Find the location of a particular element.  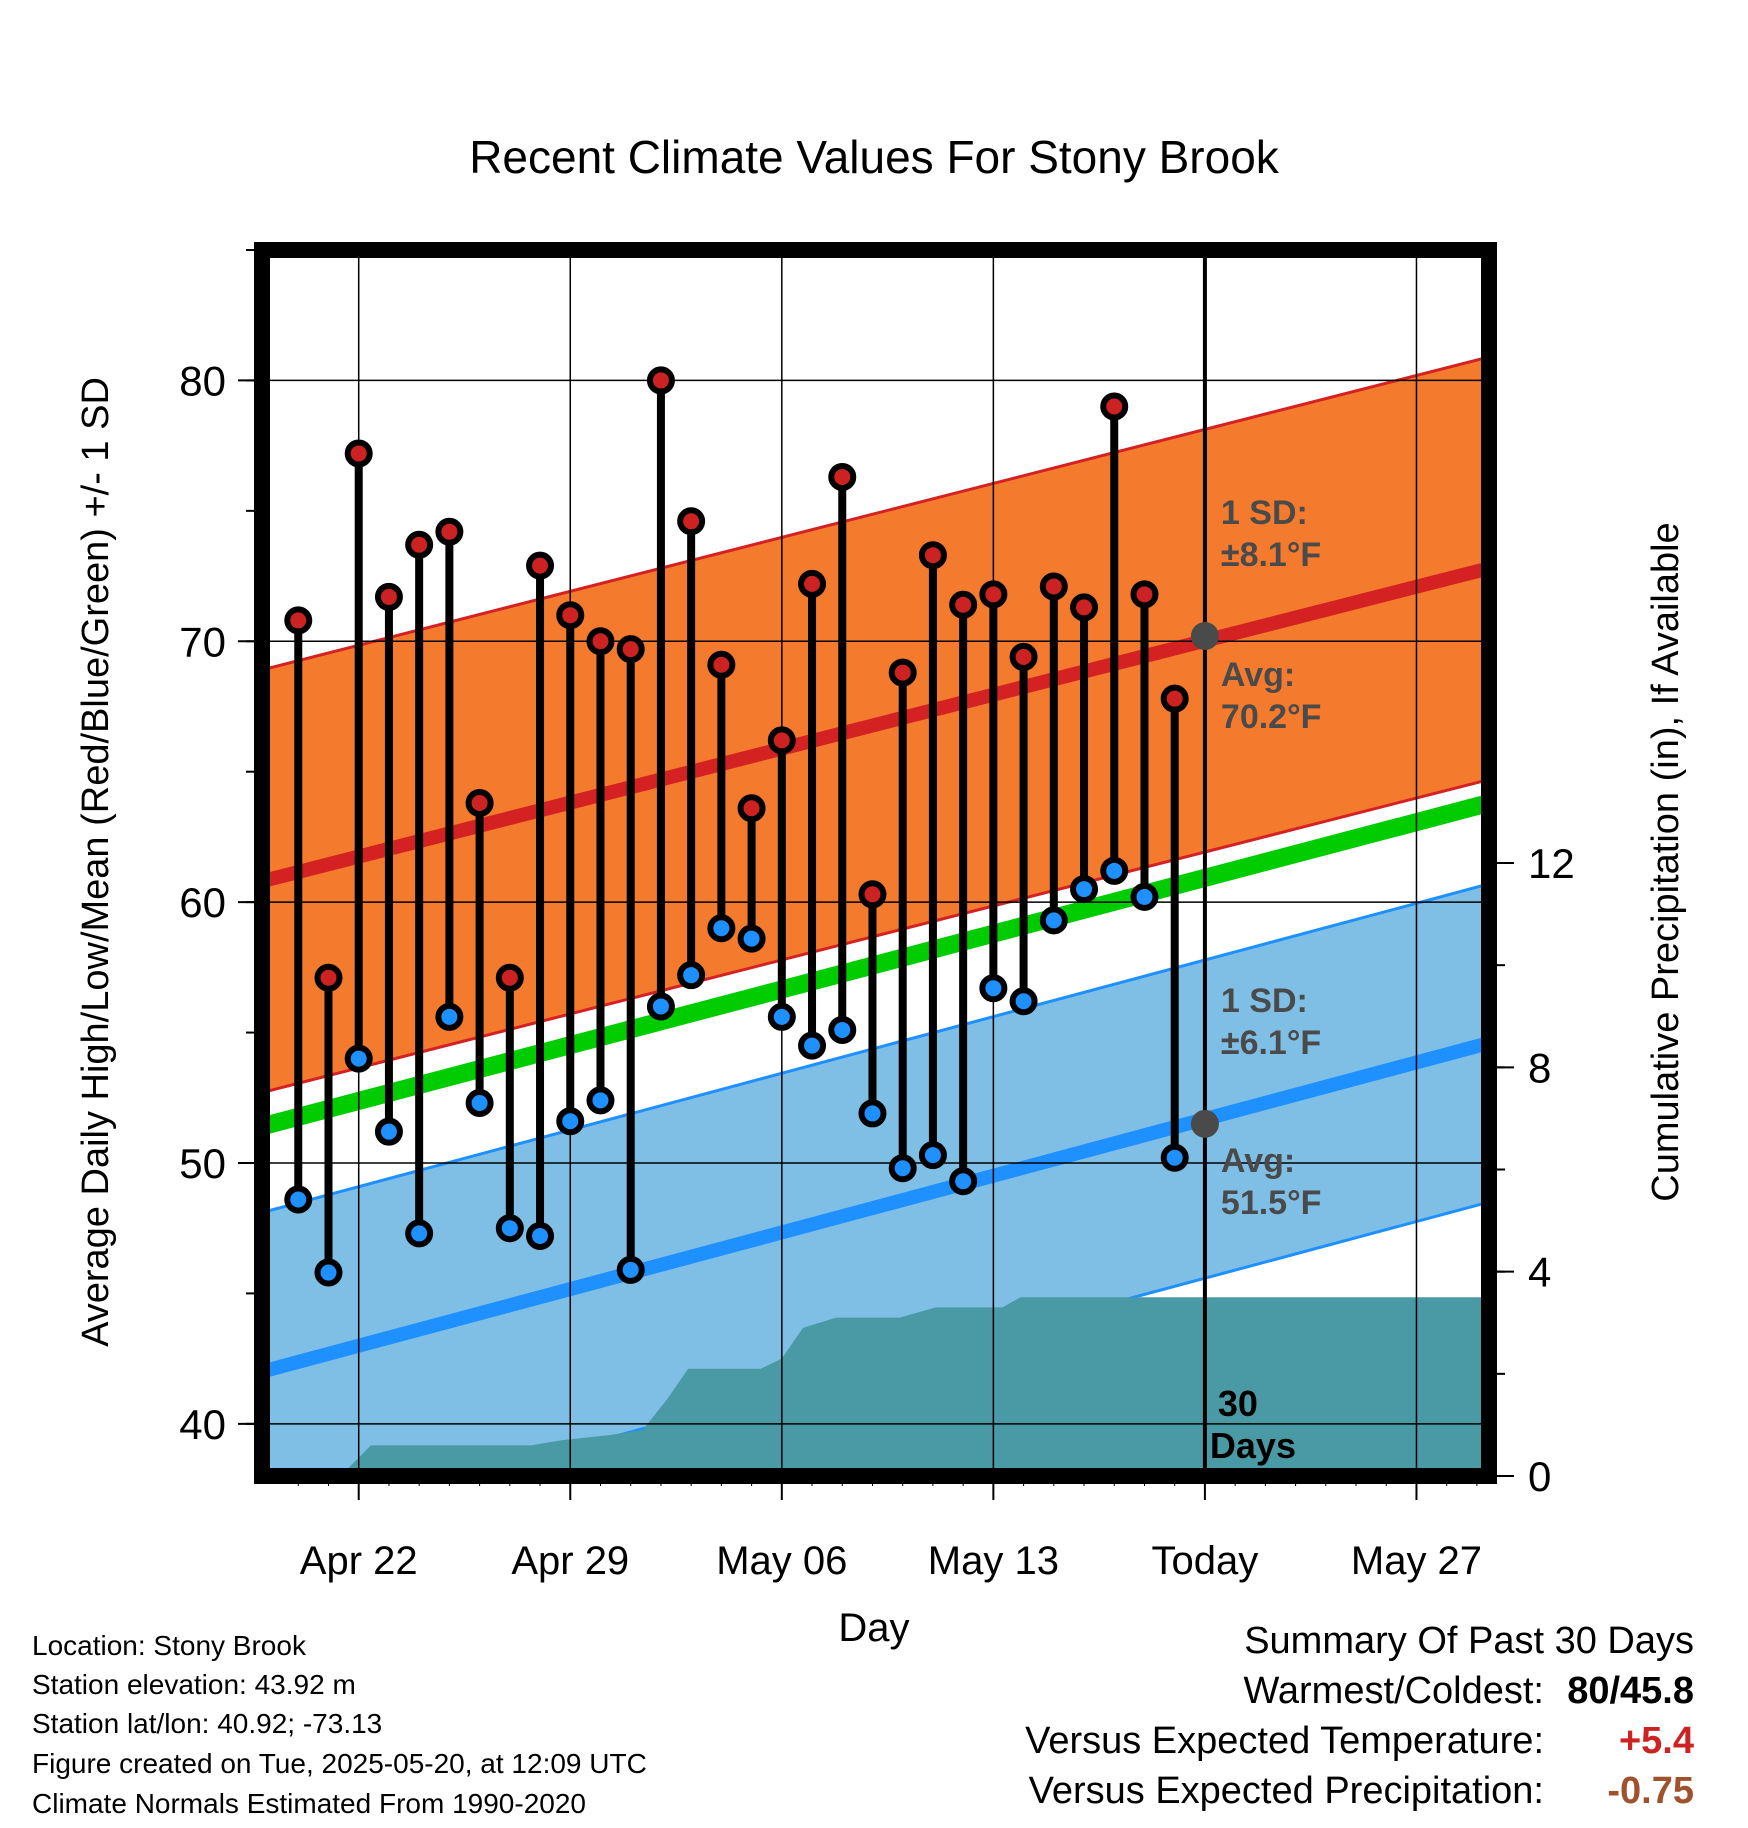

high-sd-value: ±8.1°F is located at coordinates (1271, 555).